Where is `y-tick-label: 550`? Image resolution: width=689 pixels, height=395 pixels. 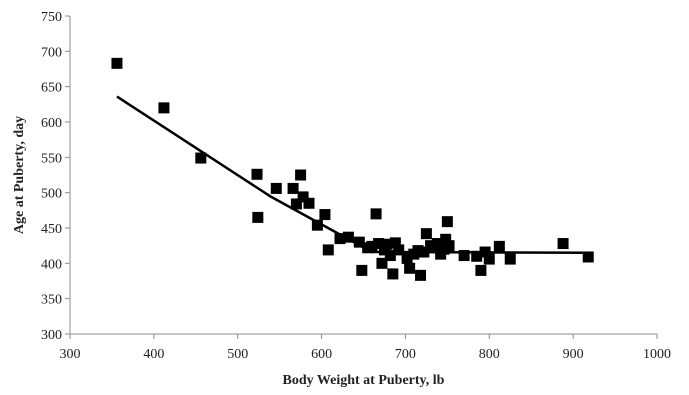
y-tick-label: 550 is located at coordinates (51, 158).